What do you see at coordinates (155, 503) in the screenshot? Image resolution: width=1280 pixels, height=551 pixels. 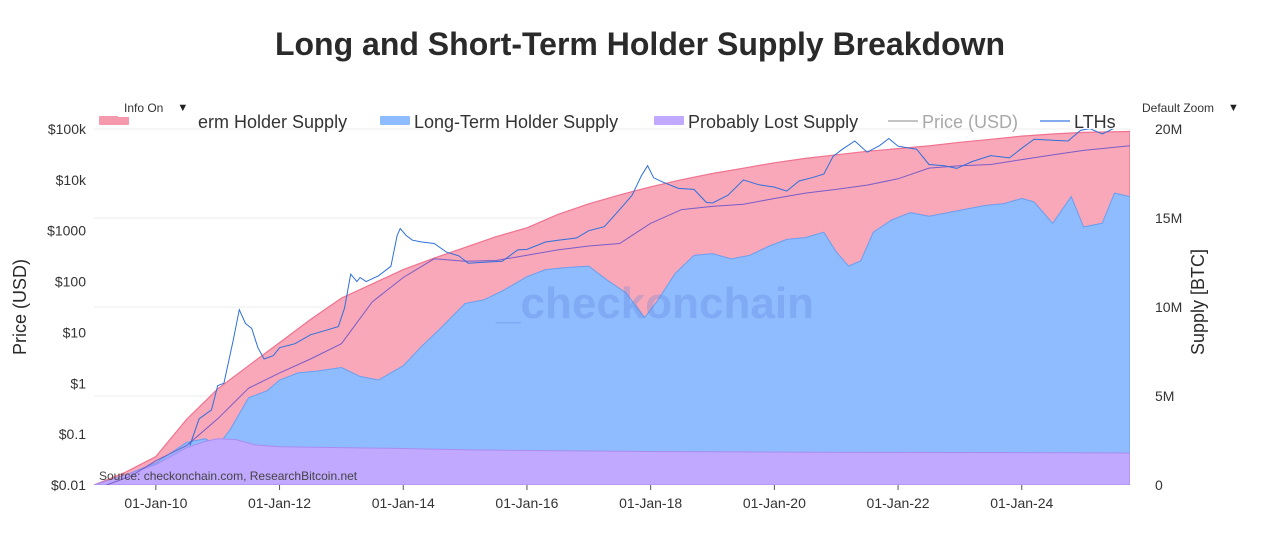 I see `x-tick-label: 01-Jan-10` at bounding box center [155, 503].